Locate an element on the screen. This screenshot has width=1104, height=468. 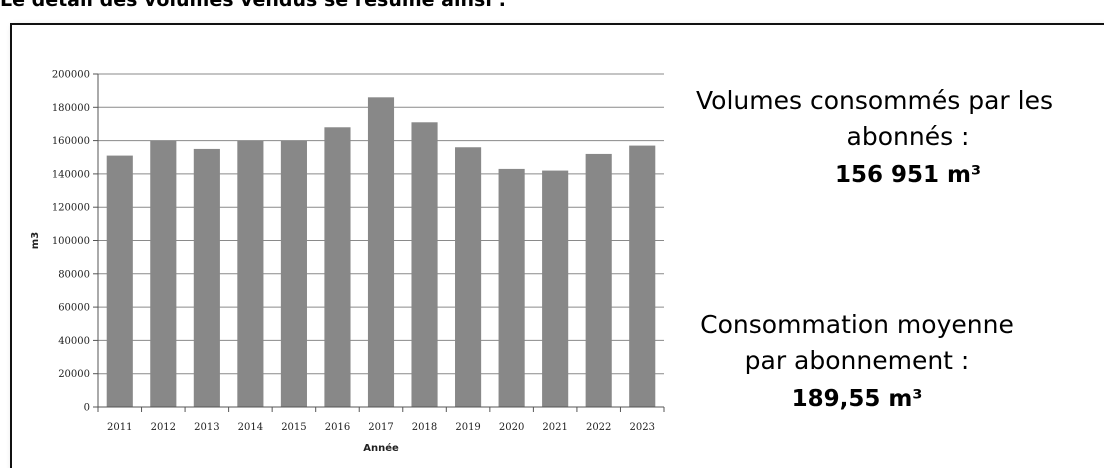
x-tick-label: 2013 is located at coordinates (206, 427).